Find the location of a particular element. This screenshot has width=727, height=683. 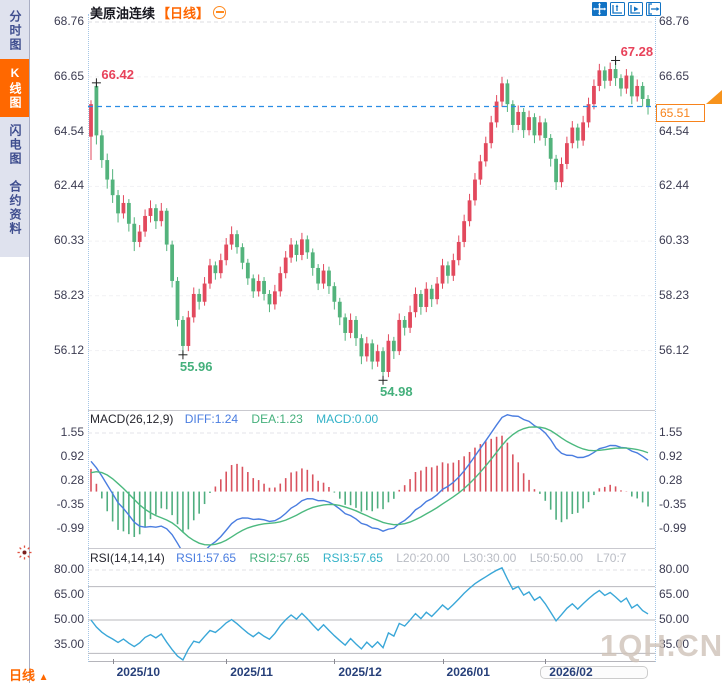

crosshair-move-icon is located at coordinates (599, 9).